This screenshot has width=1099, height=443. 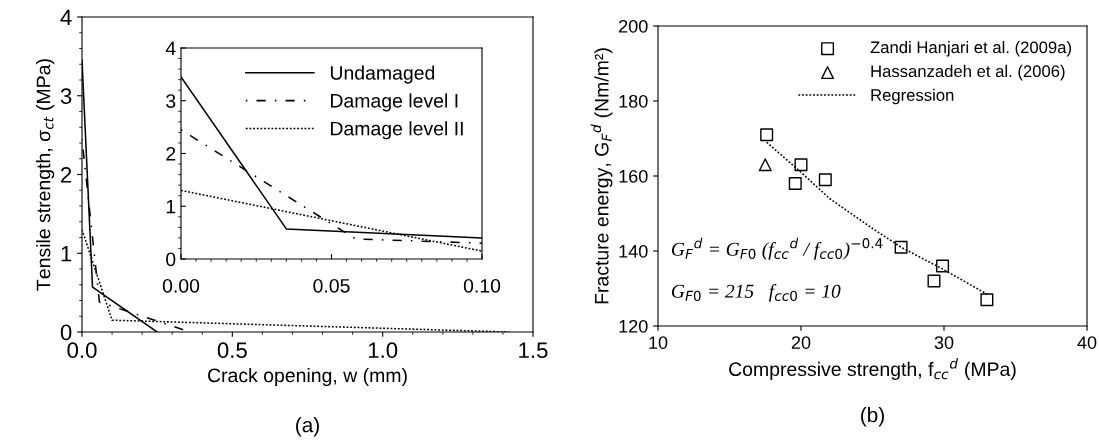 I want to click on x-tick-label: 1.0, so click(x=383, y=350).